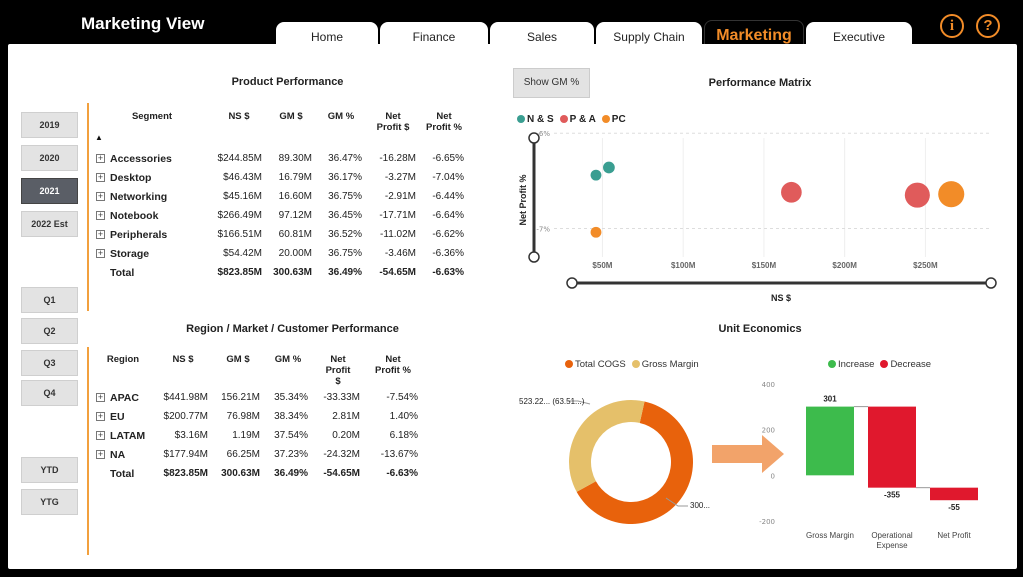 This screenshot has height=577, width=1023. I want to click on data-label: 301, so click(830, 399).